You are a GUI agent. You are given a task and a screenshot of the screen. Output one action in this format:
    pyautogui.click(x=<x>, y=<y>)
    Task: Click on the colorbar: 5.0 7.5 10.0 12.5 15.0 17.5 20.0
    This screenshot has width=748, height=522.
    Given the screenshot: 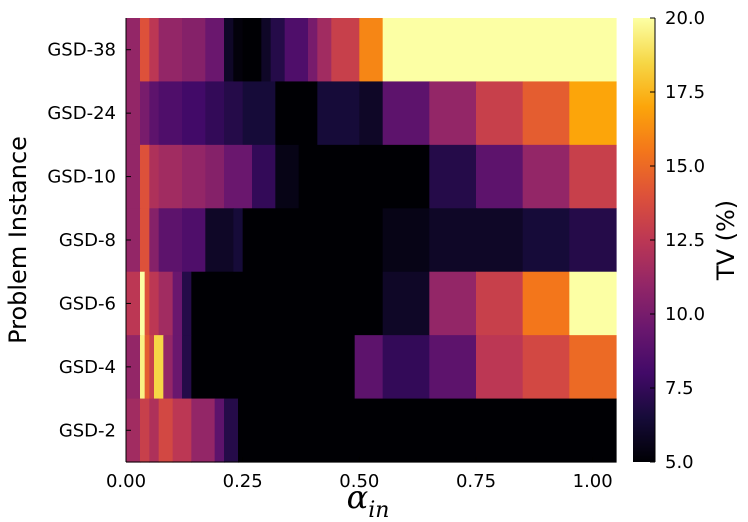 What is the action you would take?
    pyautogui.click(x=669, y=240)
    